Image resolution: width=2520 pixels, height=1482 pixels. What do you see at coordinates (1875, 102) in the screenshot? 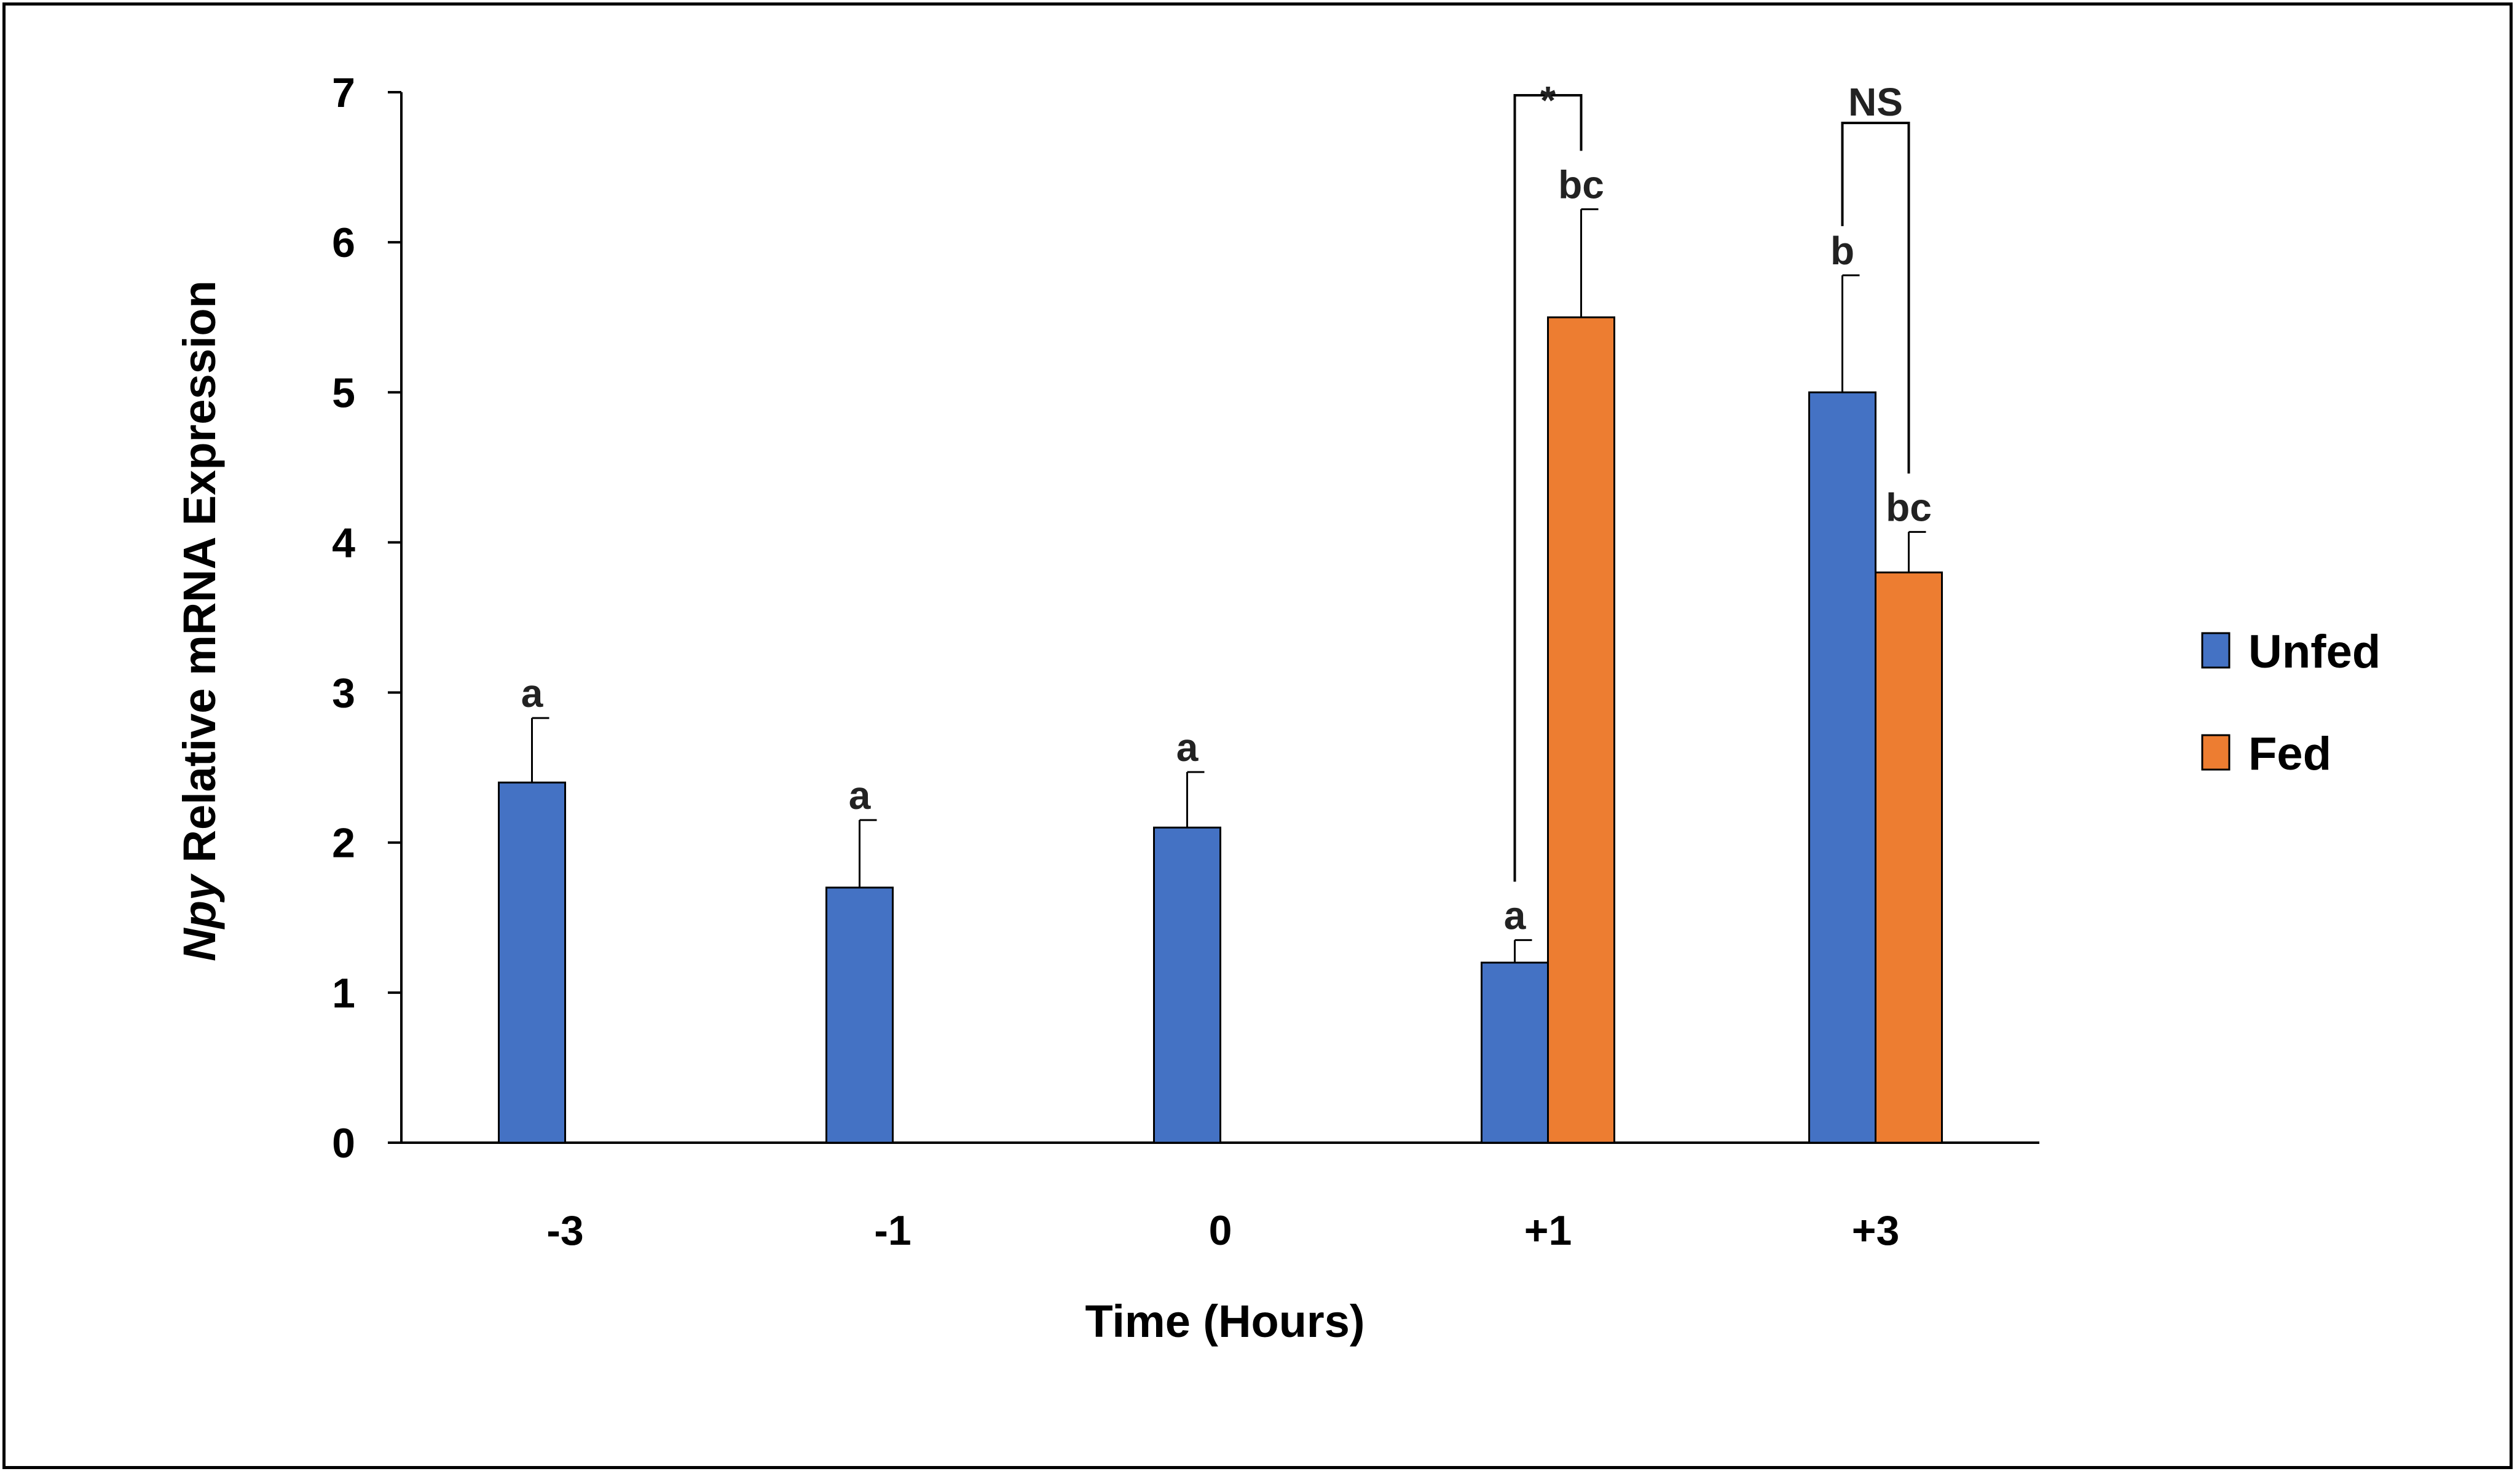
I see `comparison-label: NS` at bounding box center [1875, 102].